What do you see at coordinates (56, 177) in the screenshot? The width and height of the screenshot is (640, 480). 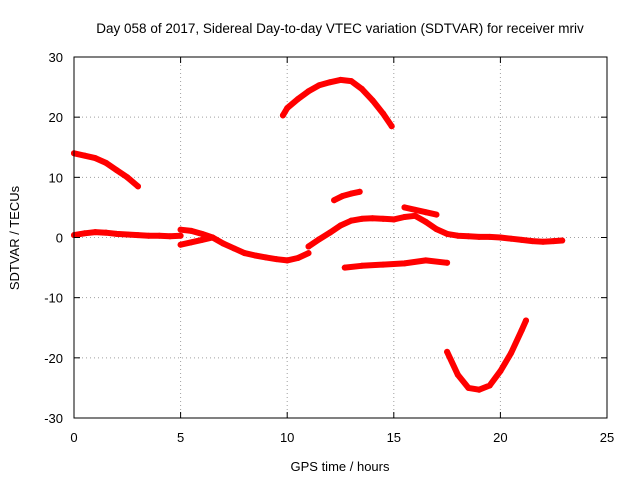 I see `y-tick-label: 10` at bounding box center [56, 177].